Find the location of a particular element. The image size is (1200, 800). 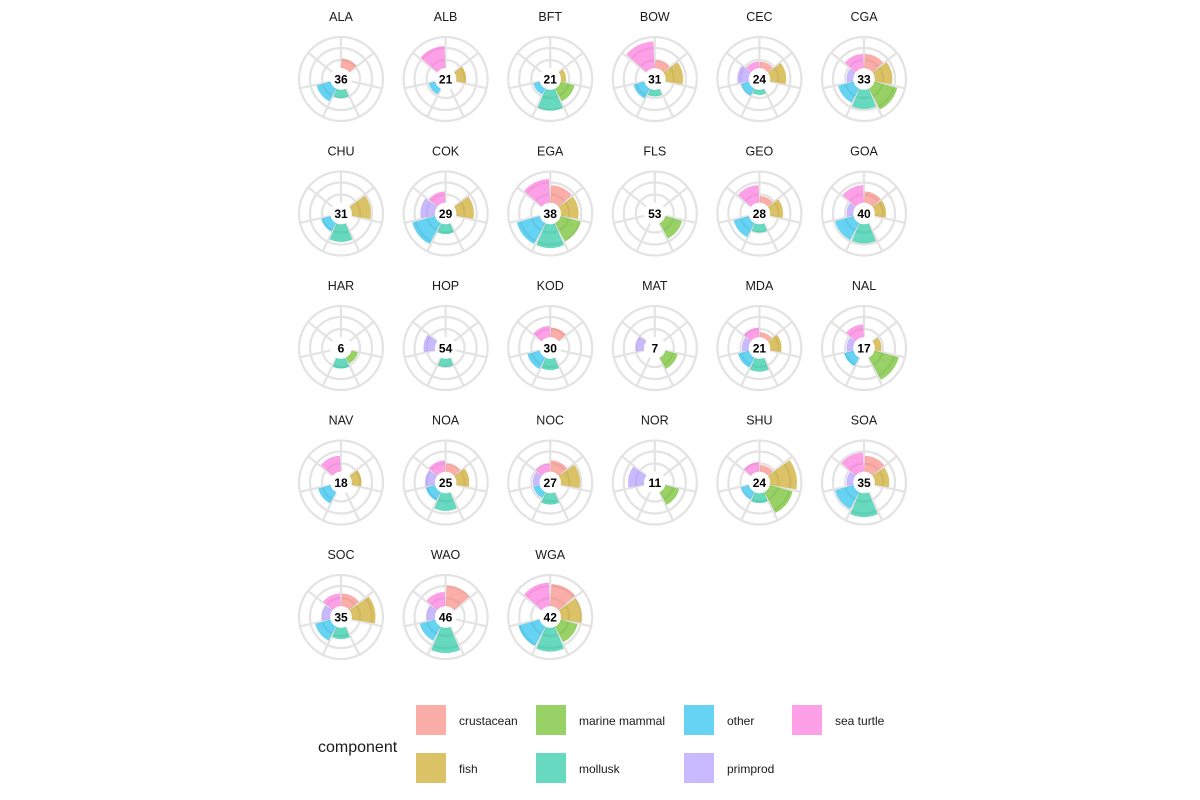

facet-title: CHU is located at coordinates (340, 152).